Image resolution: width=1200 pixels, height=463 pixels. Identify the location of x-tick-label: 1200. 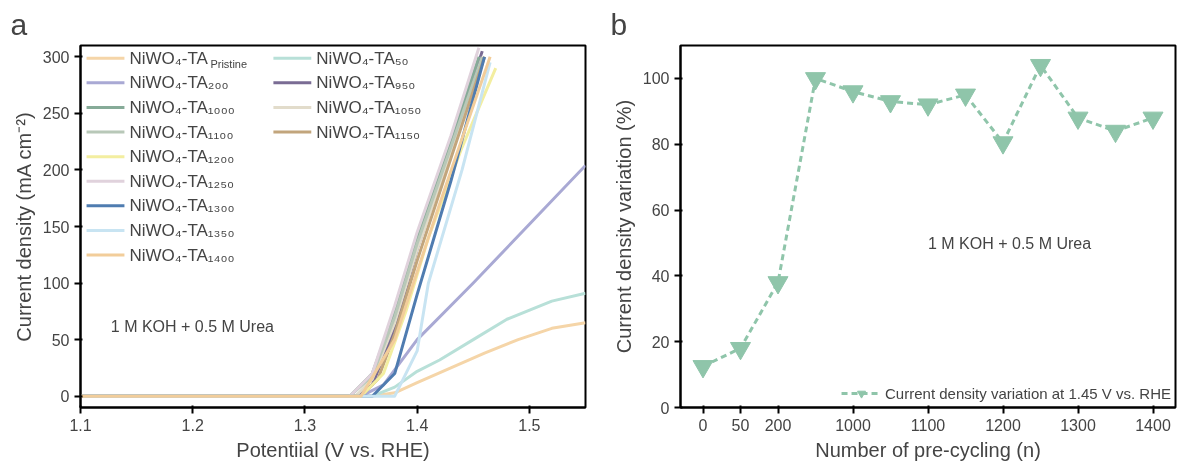
(1003, 425).